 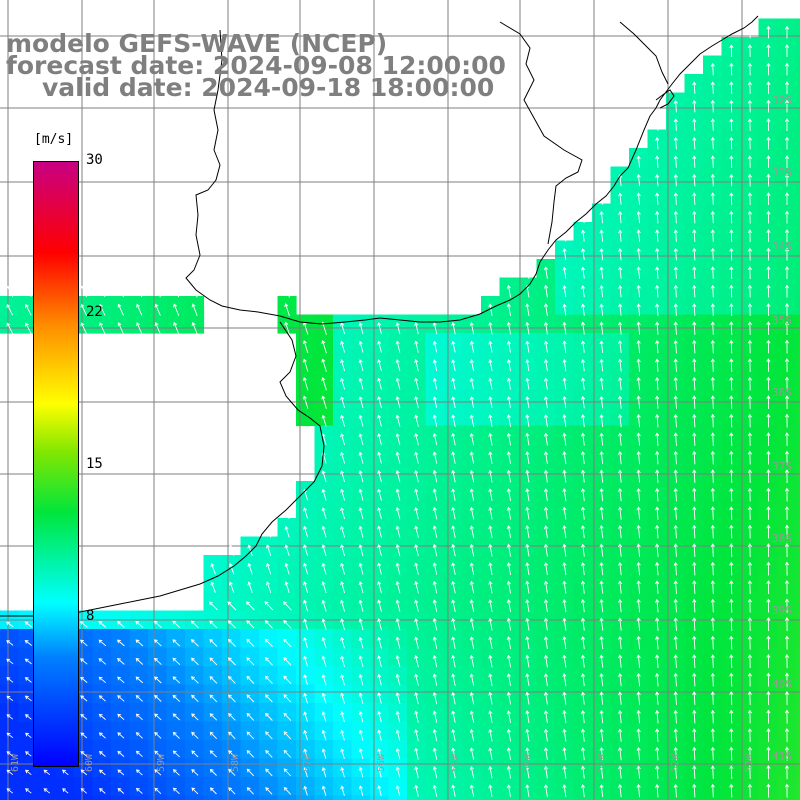 What do you see at coordinates (56, 464) in the screenshot?
I see `colorbar` at bounding box center [56, 464].